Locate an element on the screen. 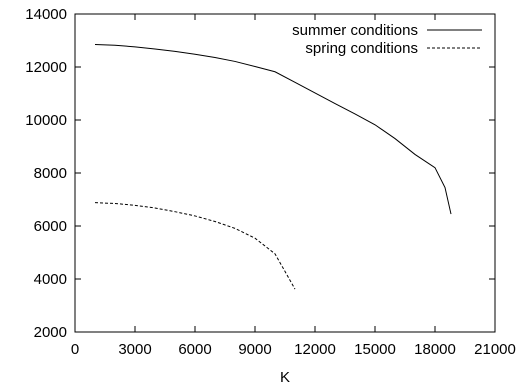  legend-label: spring conditions is located at coordinates (361, 48).